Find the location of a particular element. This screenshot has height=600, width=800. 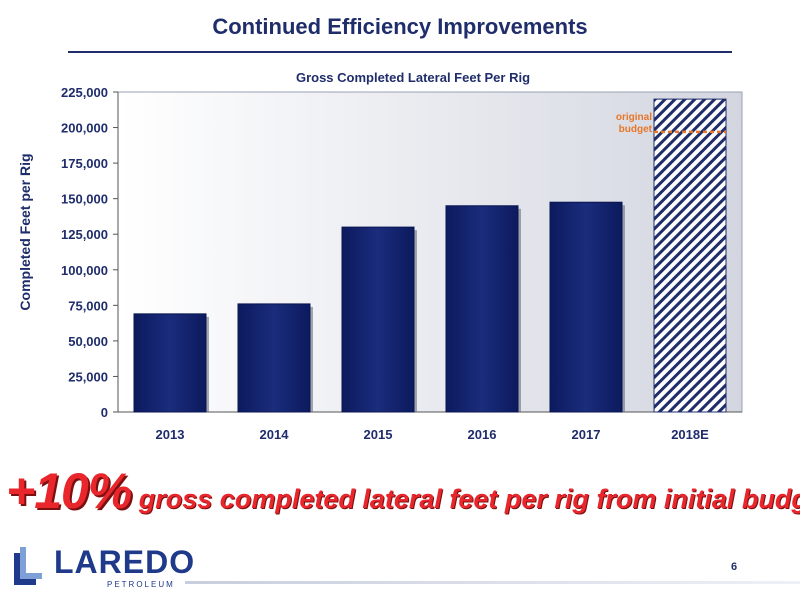

budget-label-line: budget is located at coordinates (636, 129).